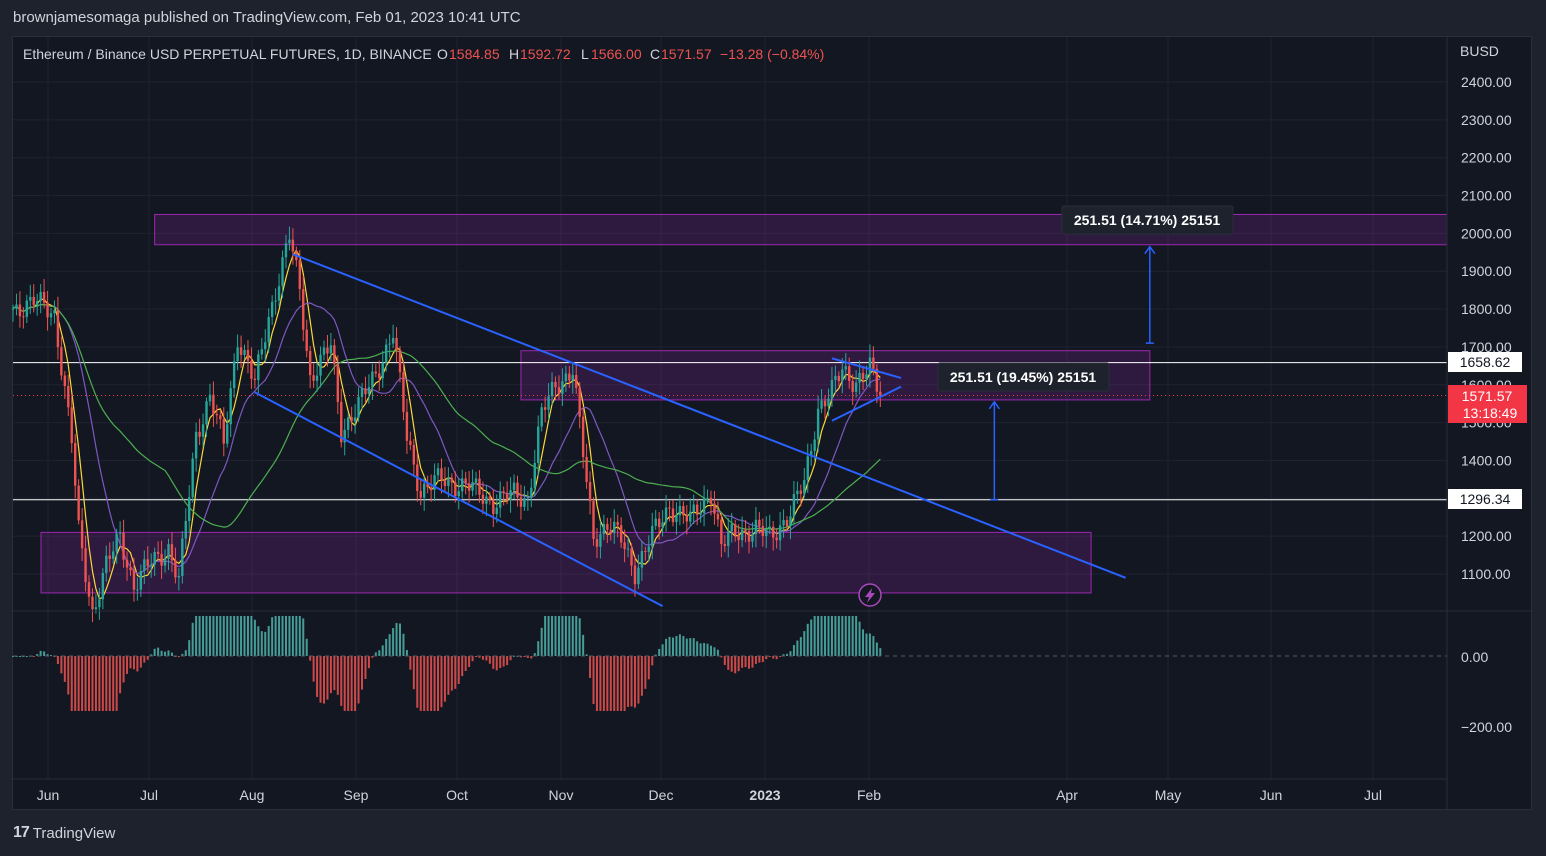  What do you see at coordinates (869, 795) in the screenshot?
I see `time-label: Feb` at bounding box center [869, 795].